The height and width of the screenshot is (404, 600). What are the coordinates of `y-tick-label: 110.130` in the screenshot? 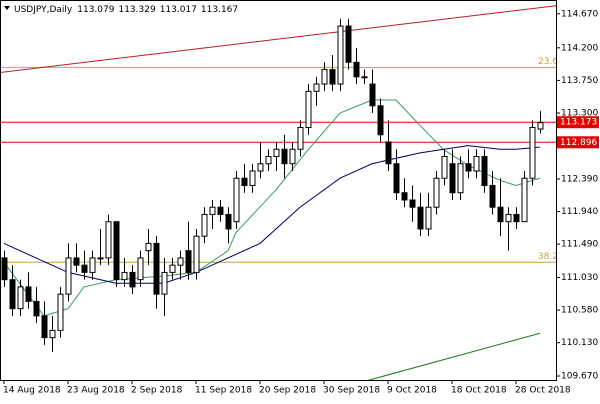 It's located at (579, 343).